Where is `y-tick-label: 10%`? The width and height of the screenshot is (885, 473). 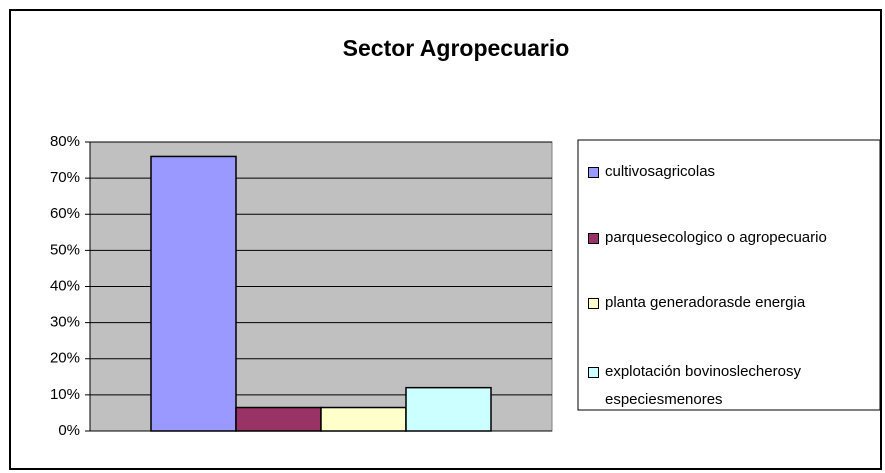 y-tick-label: 10% is located at coordinates (65, 394).